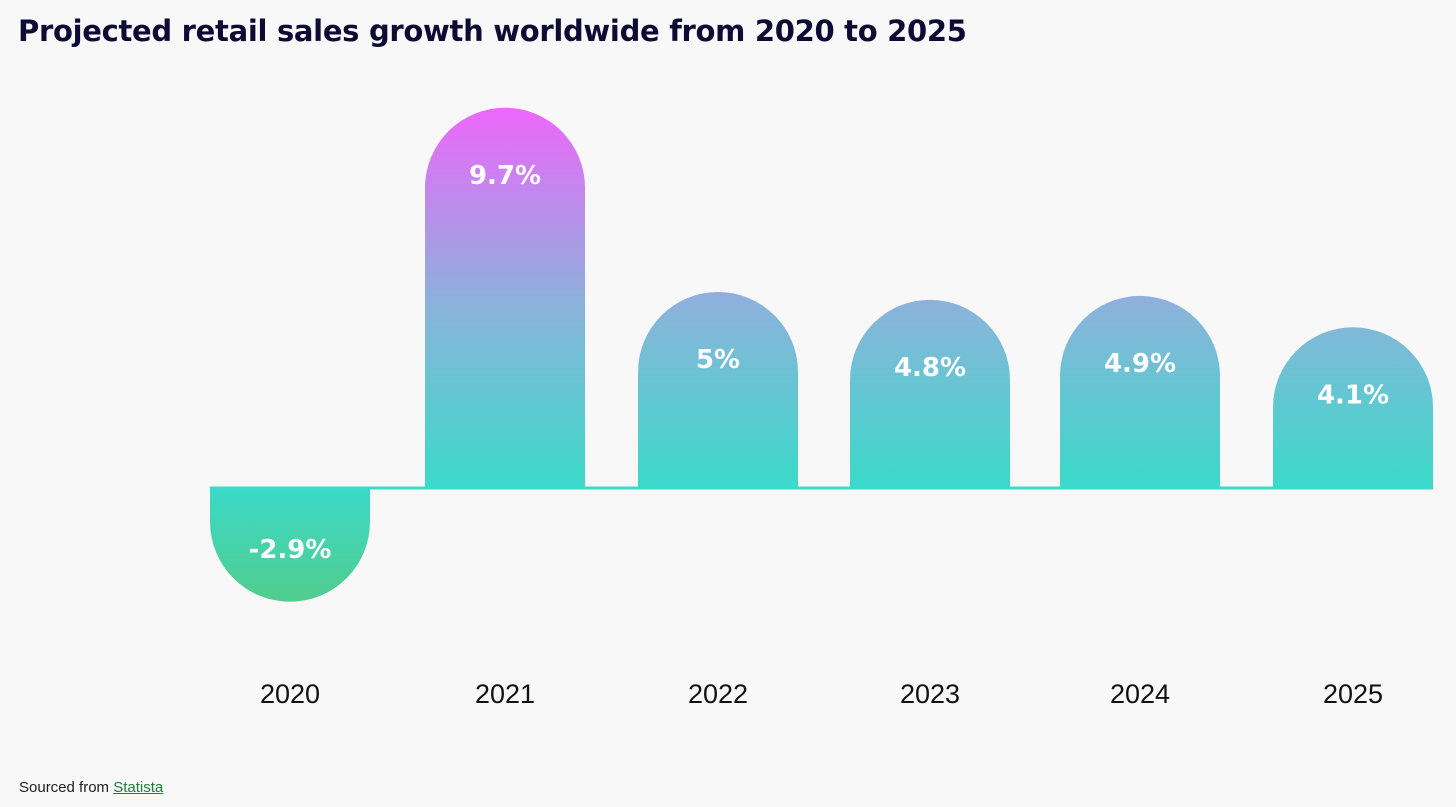  Describe the element at coordinates (930, 694) in the screenshot. I see `x-tick-label-2023: 2023` at that location.